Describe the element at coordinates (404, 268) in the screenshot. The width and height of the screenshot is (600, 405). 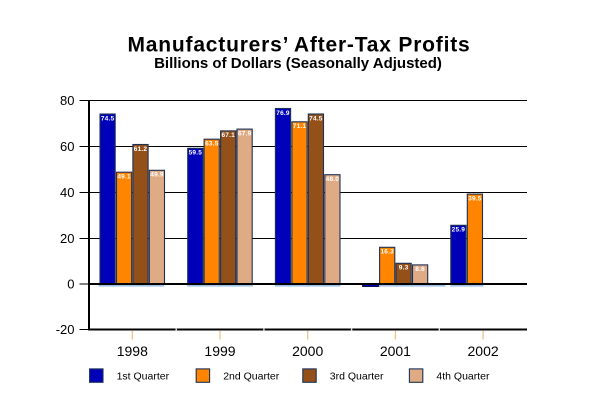
I see `svg-text: 9.3` at that location.